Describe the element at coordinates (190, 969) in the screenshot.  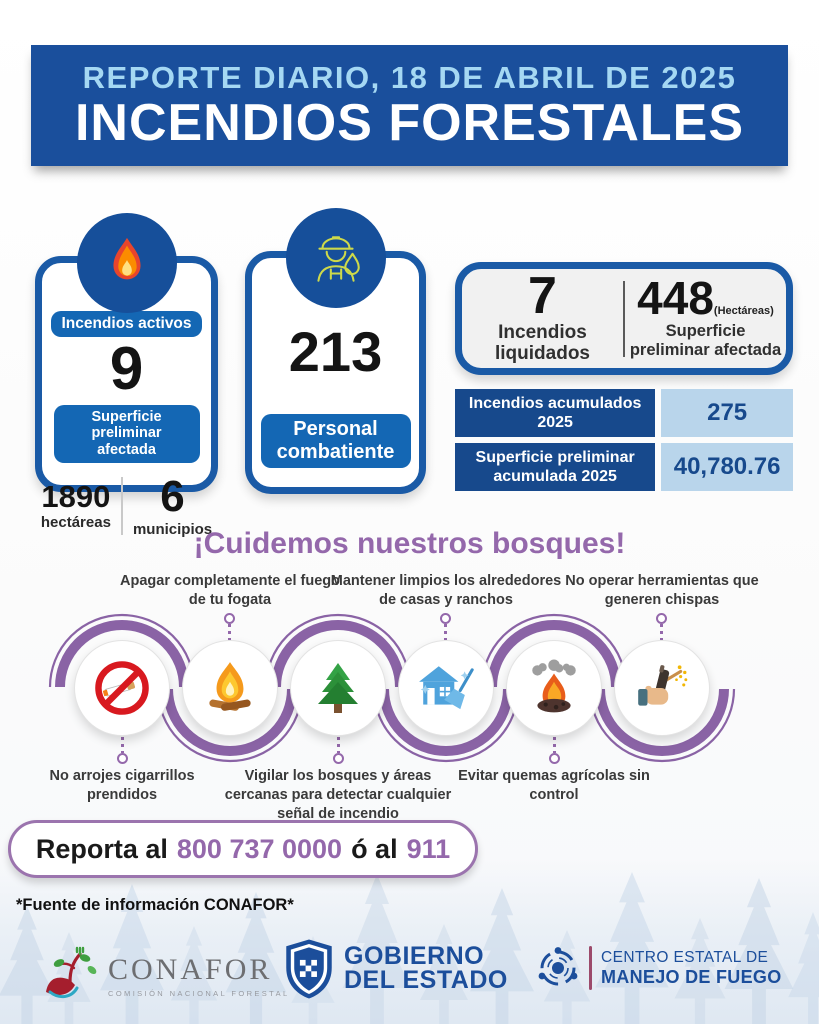
I see `conafor-wordmark: CONAFOR` at that location.